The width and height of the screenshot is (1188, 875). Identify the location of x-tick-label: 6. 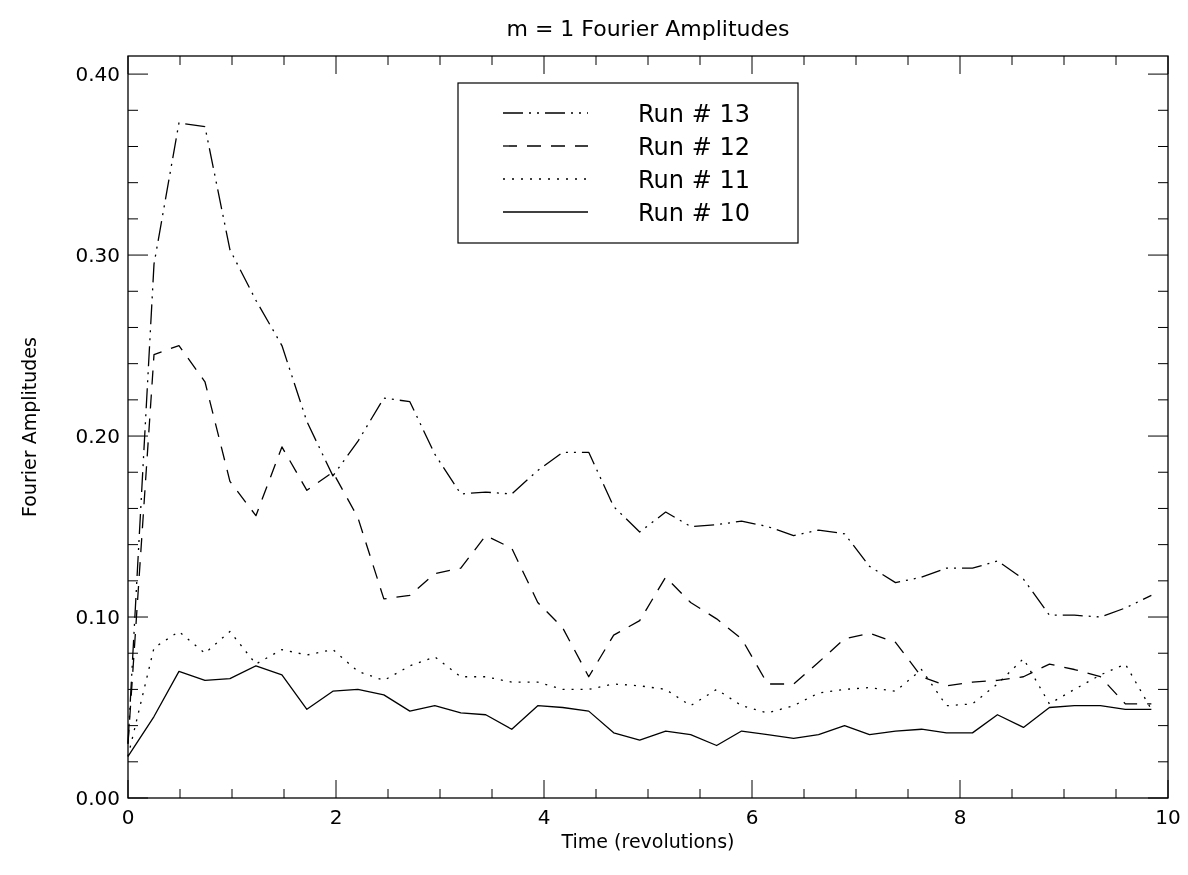
(752, 817).